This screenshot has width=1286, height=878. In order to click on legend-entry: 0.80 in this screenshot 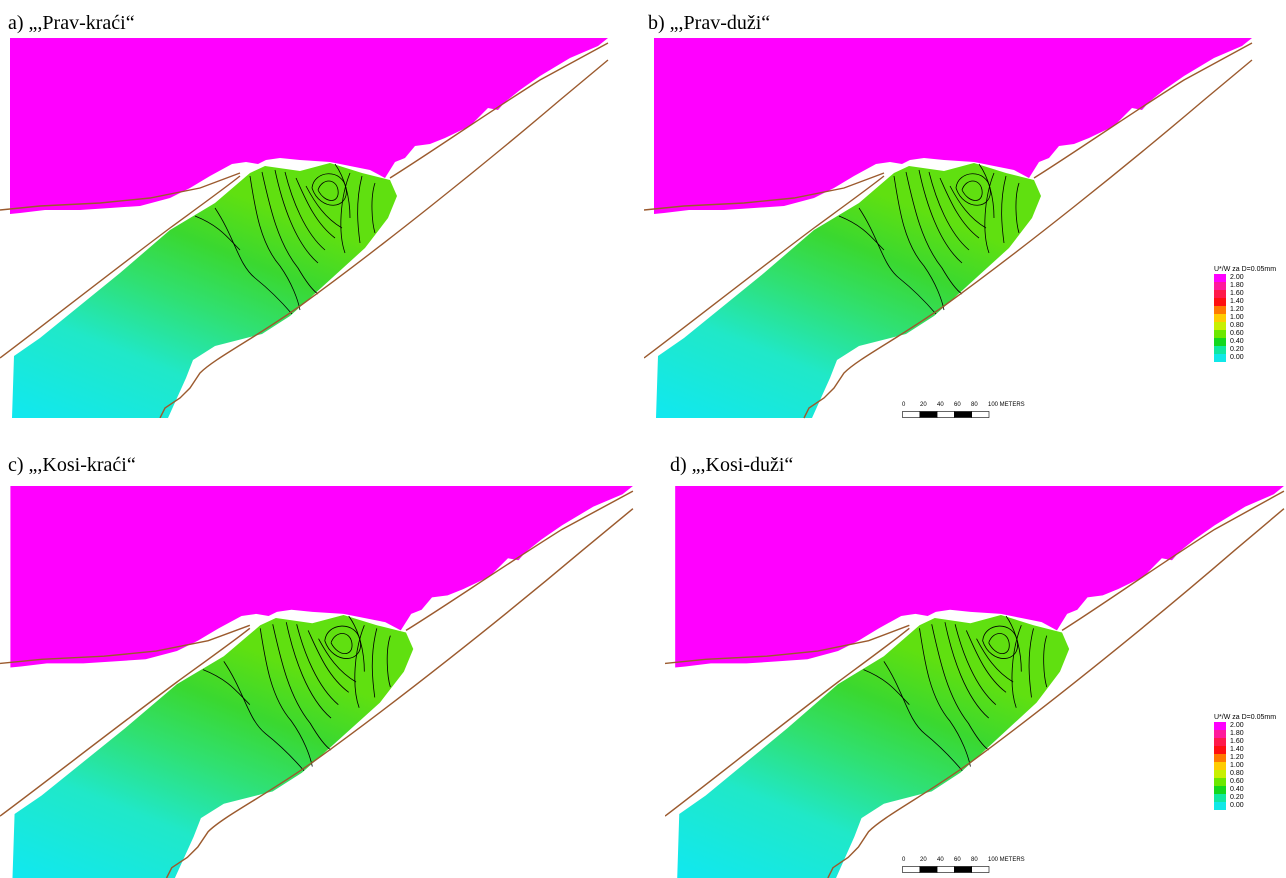, I will do `click(1245, 326)`.